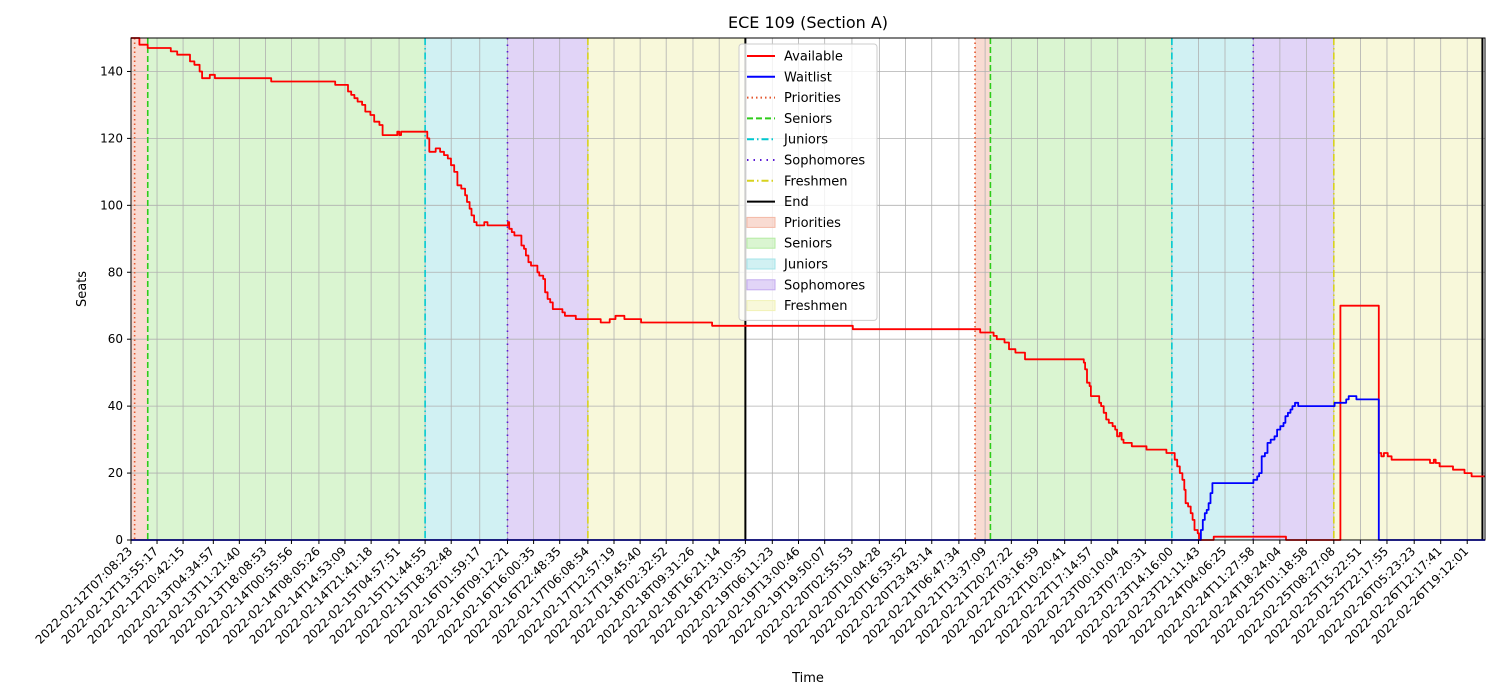 The width and height of the screenshot is (1500, 700). Describe the element at coordinates (808, 22) in the screenshot. I see `chart-title: ECE 109 (Section A)` at that location.